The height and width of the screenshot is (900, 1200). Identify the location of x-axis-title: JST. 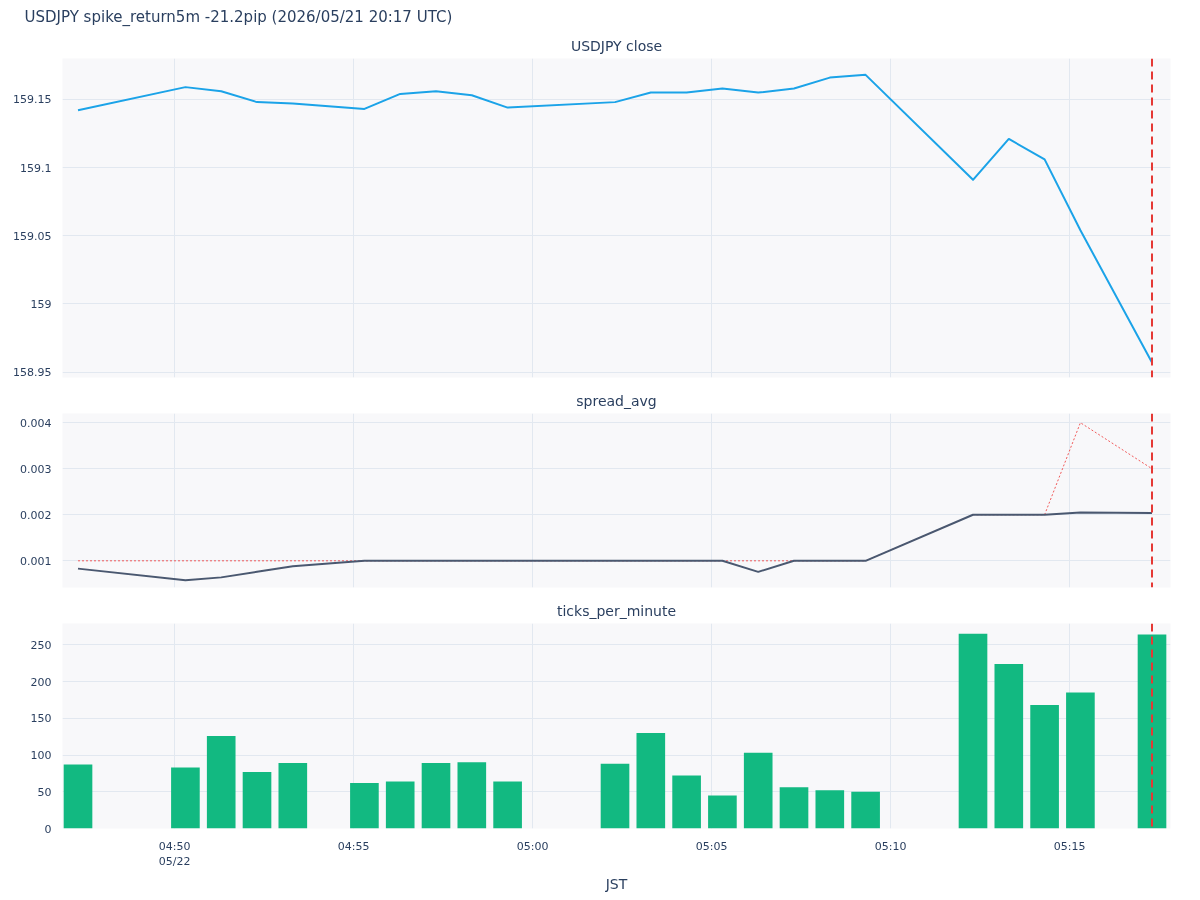
(616, 884).